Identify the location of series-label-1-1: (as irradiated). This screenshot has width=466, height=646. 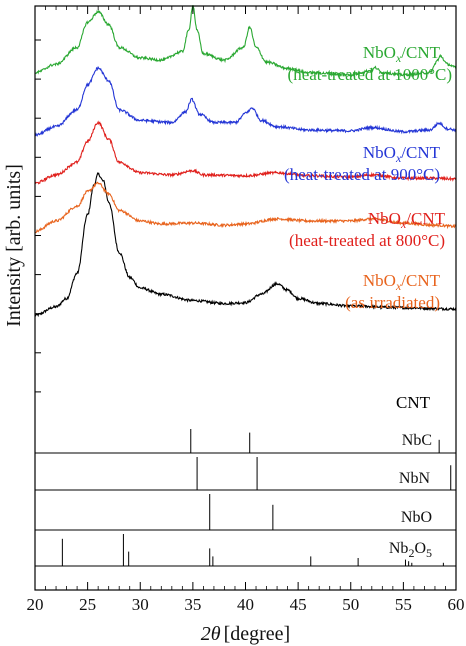
(392, 302).